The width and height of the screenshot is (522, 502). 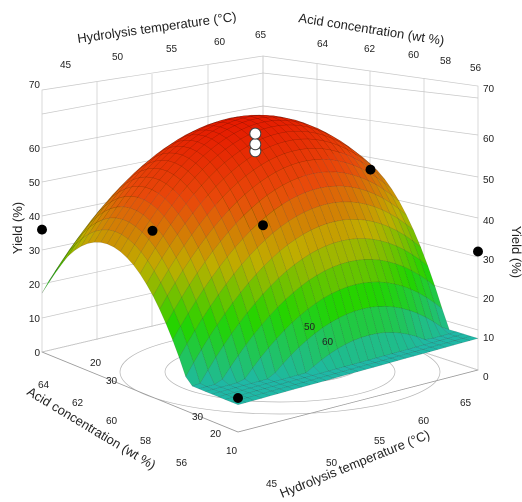 What do you see at coordinates (255, 133) in the screenshot?
I see `data-point-open` at bounding box center [255, 133].